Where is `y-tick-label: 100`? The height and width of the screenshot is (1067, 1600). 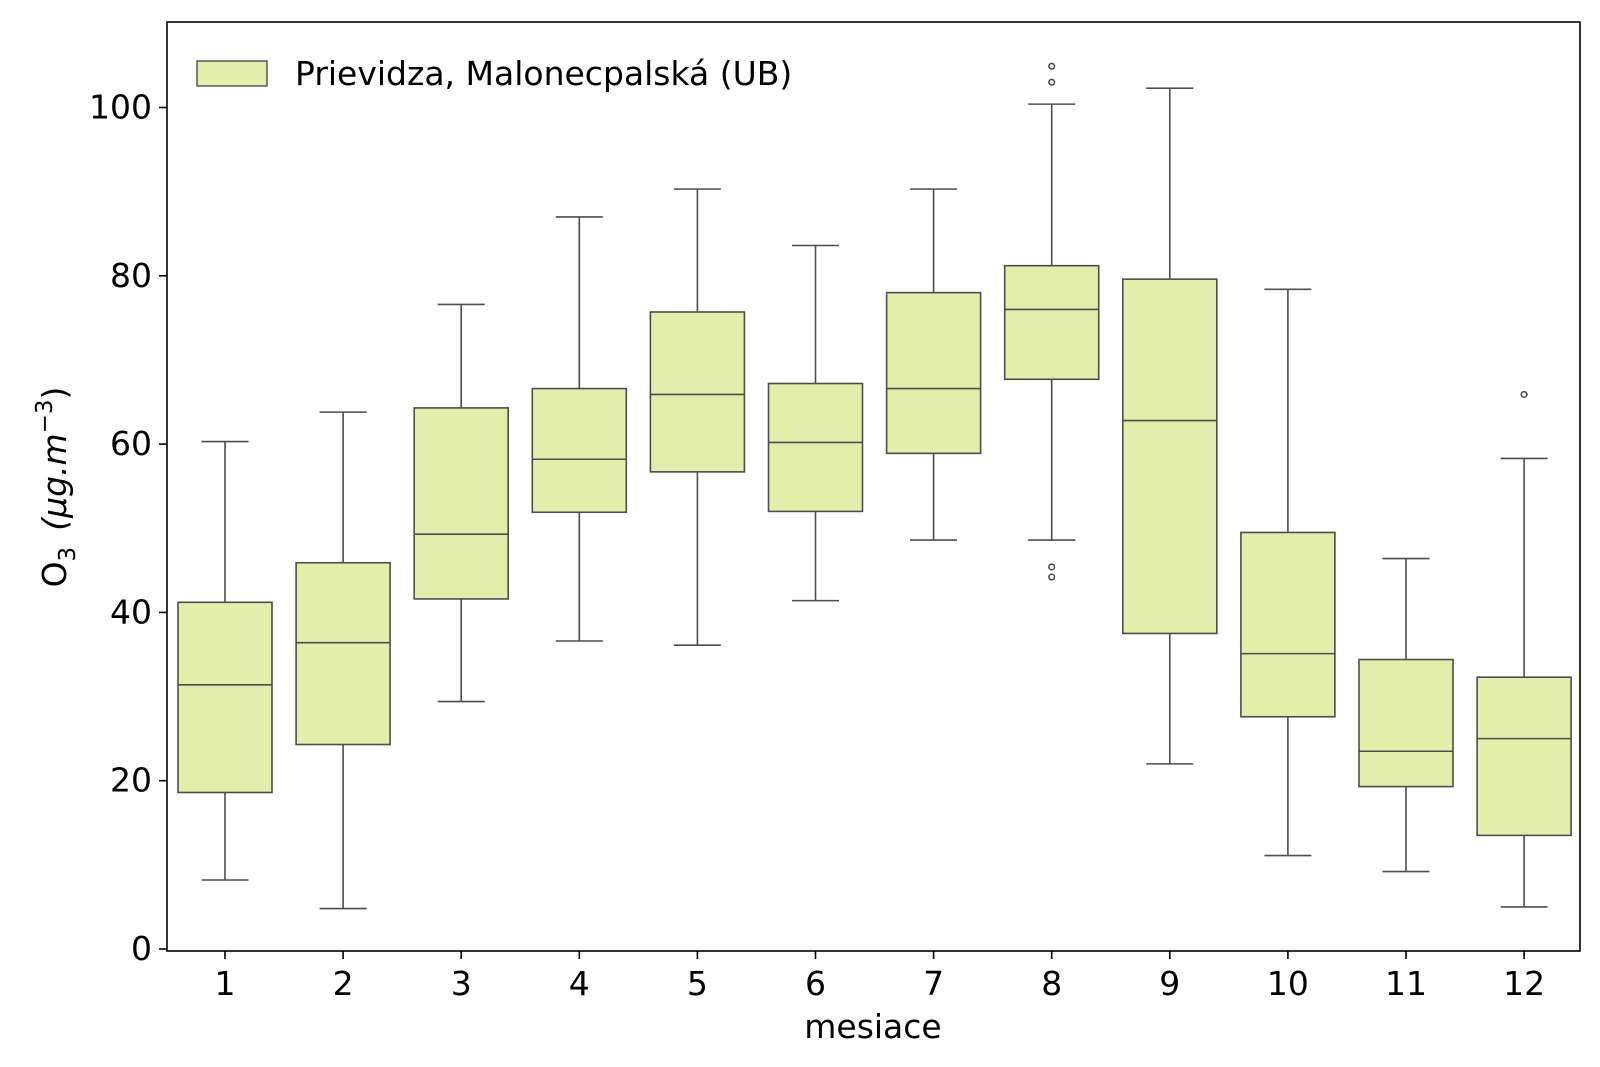
y-tick-label: 100 is located at coordinates (120, 107).